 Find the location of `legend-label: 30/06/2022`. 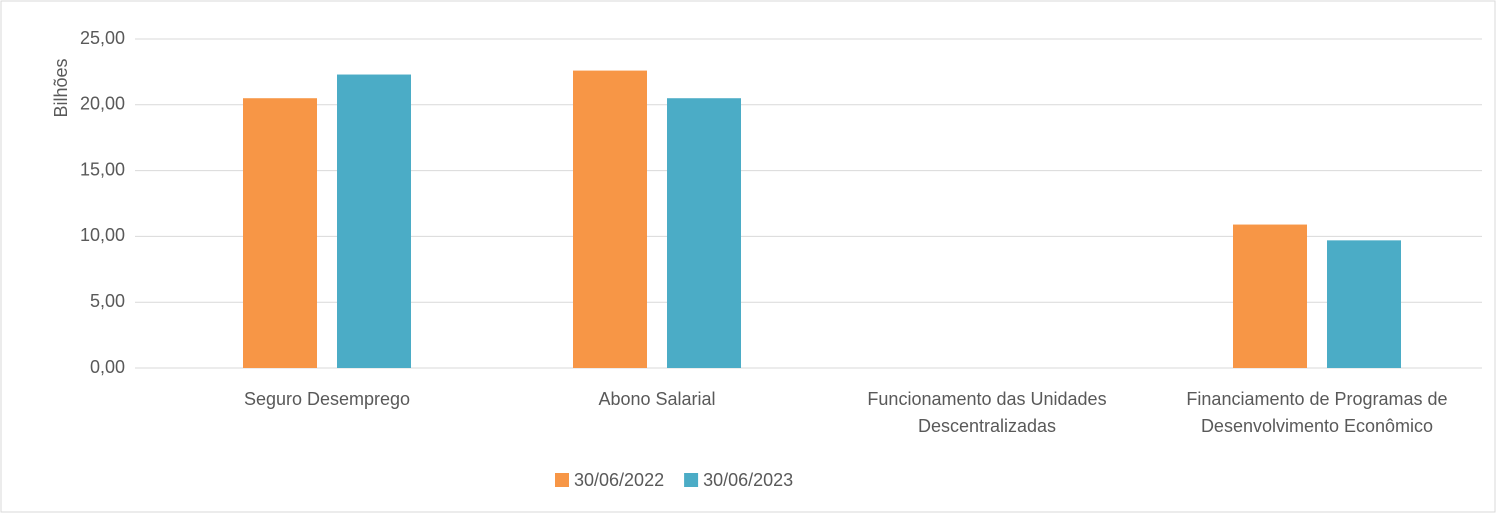

legend-label: 30/06/2022 is located at coordinates (619, 480).